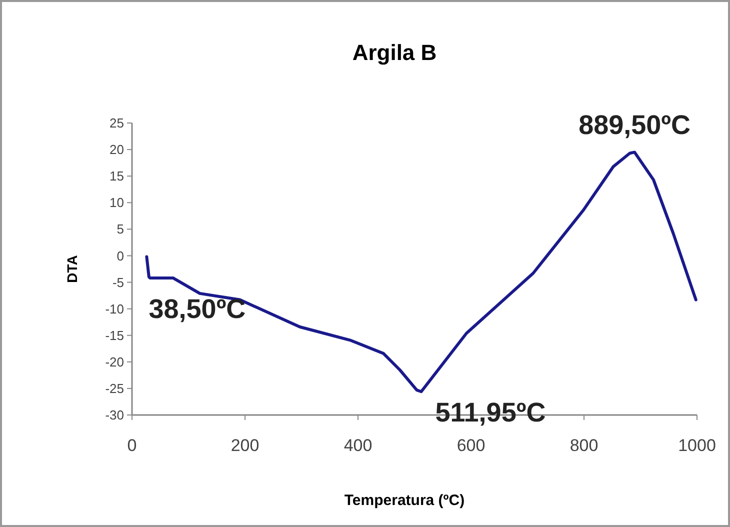 The width and height of the screenshot is (730, 527). Describe the element at coordinates (120, 256) in the screenshot. I see `y-tick-label: 0` at that location.